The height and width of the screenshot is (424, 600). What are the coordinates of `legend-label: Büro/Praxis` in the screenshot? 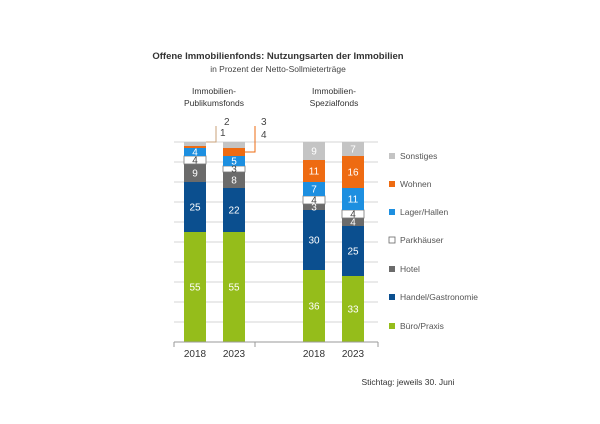 It's located at (422, 326).